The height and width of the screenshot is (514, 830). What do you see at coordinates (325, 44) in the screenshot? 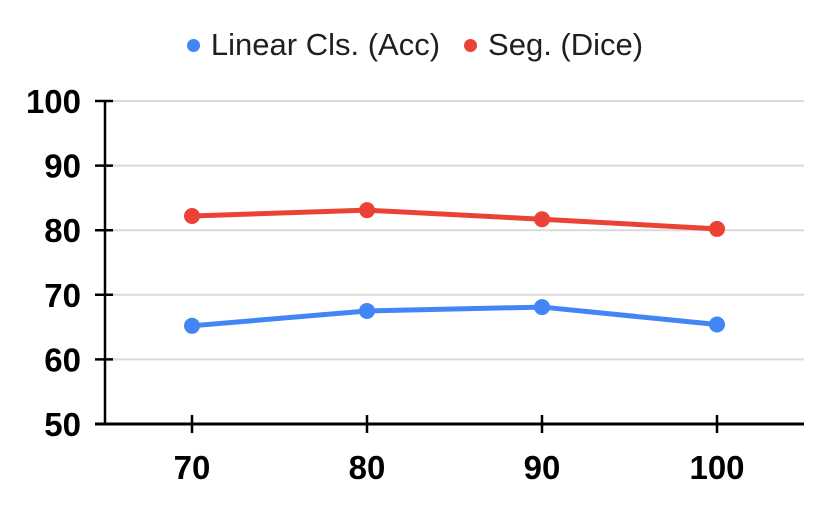
I see `legend-label-linear-cls: Linear Cls. (Acc)` at bounding box center [325, 44].